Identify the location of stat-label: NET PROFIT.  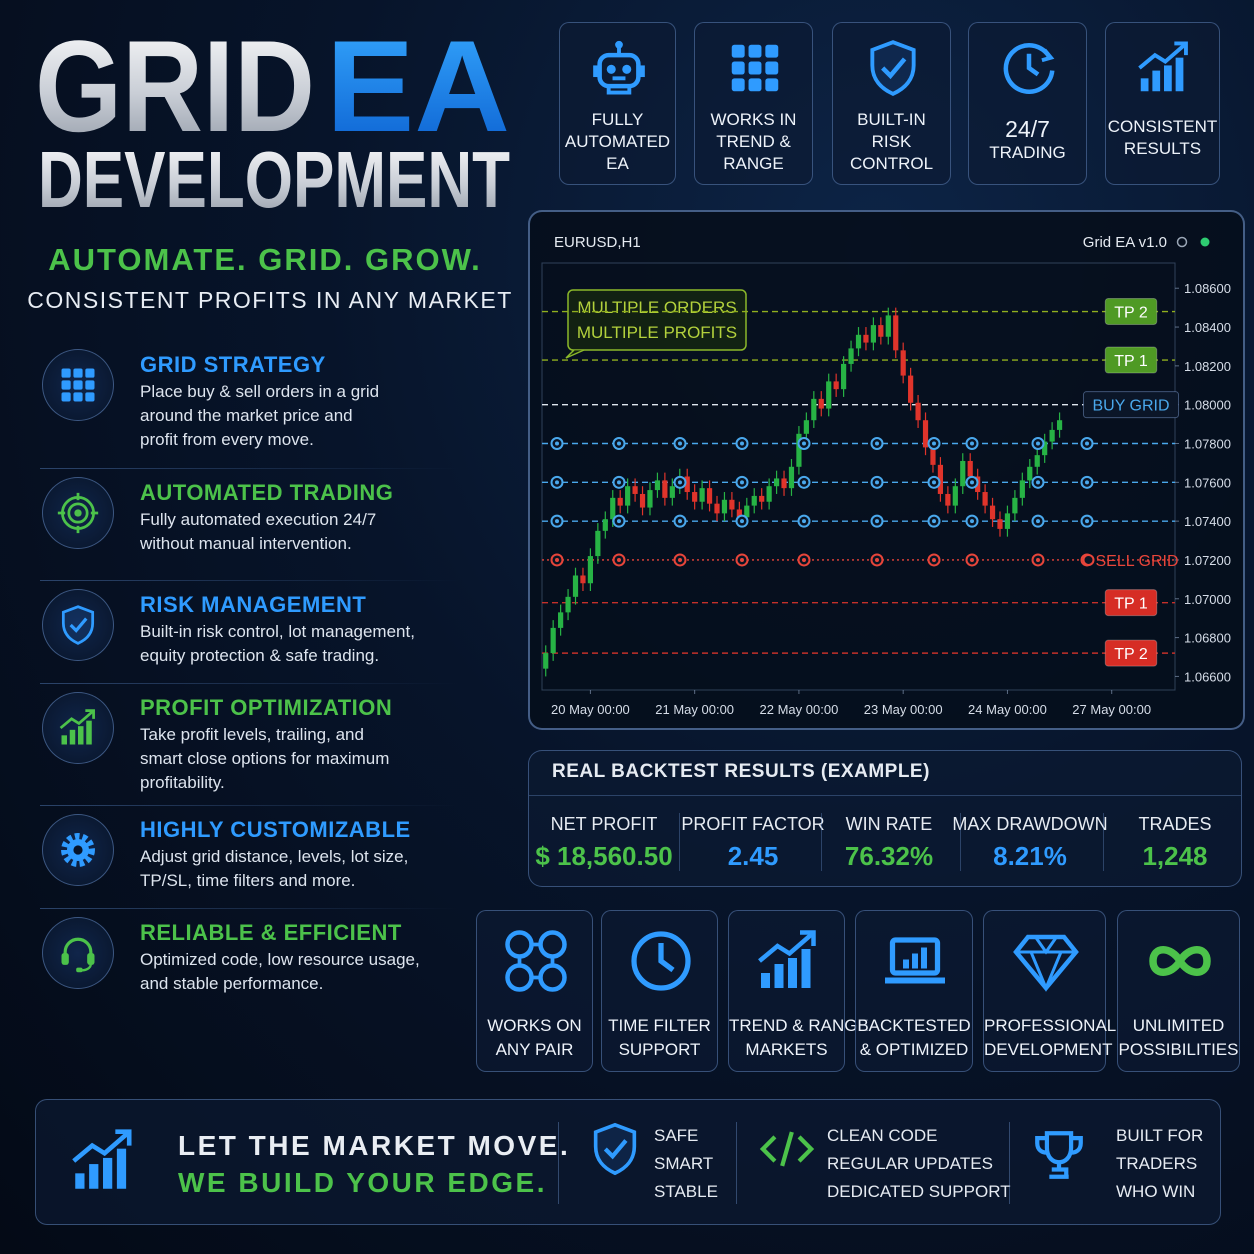
(604, 824).